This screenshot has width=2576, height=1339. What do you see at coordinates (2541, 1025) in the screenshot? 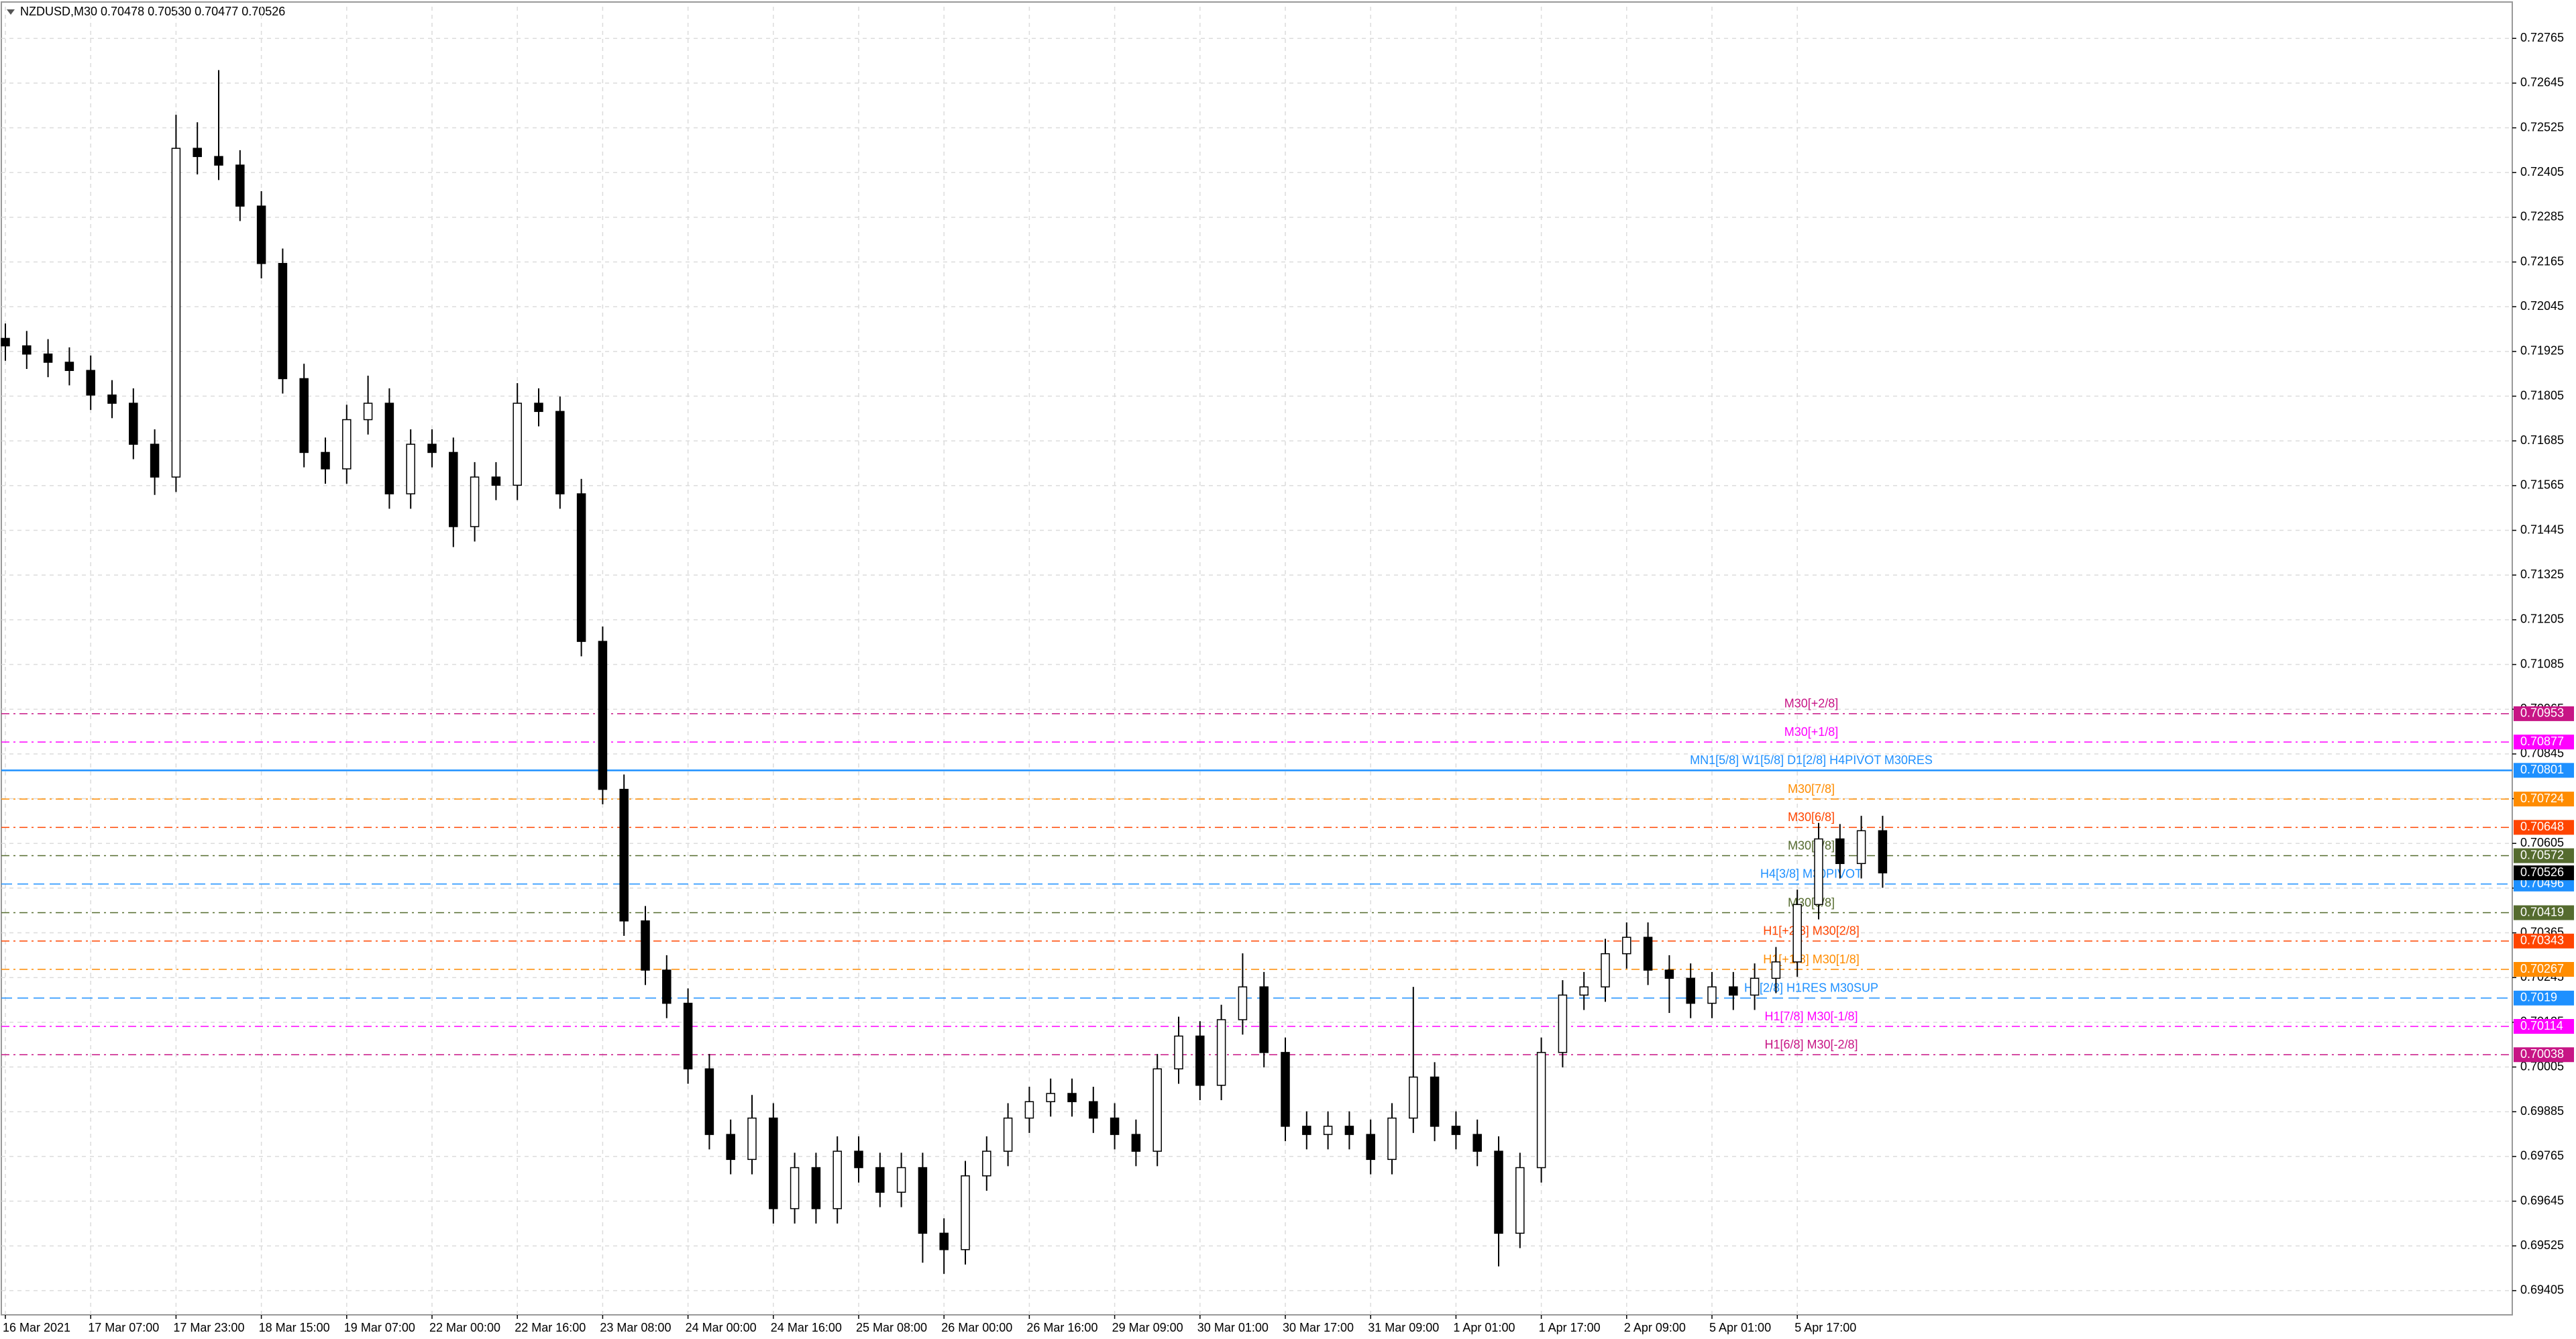
I see `level-price-tag: 0.70114` at bounding box center [2541, 1025].